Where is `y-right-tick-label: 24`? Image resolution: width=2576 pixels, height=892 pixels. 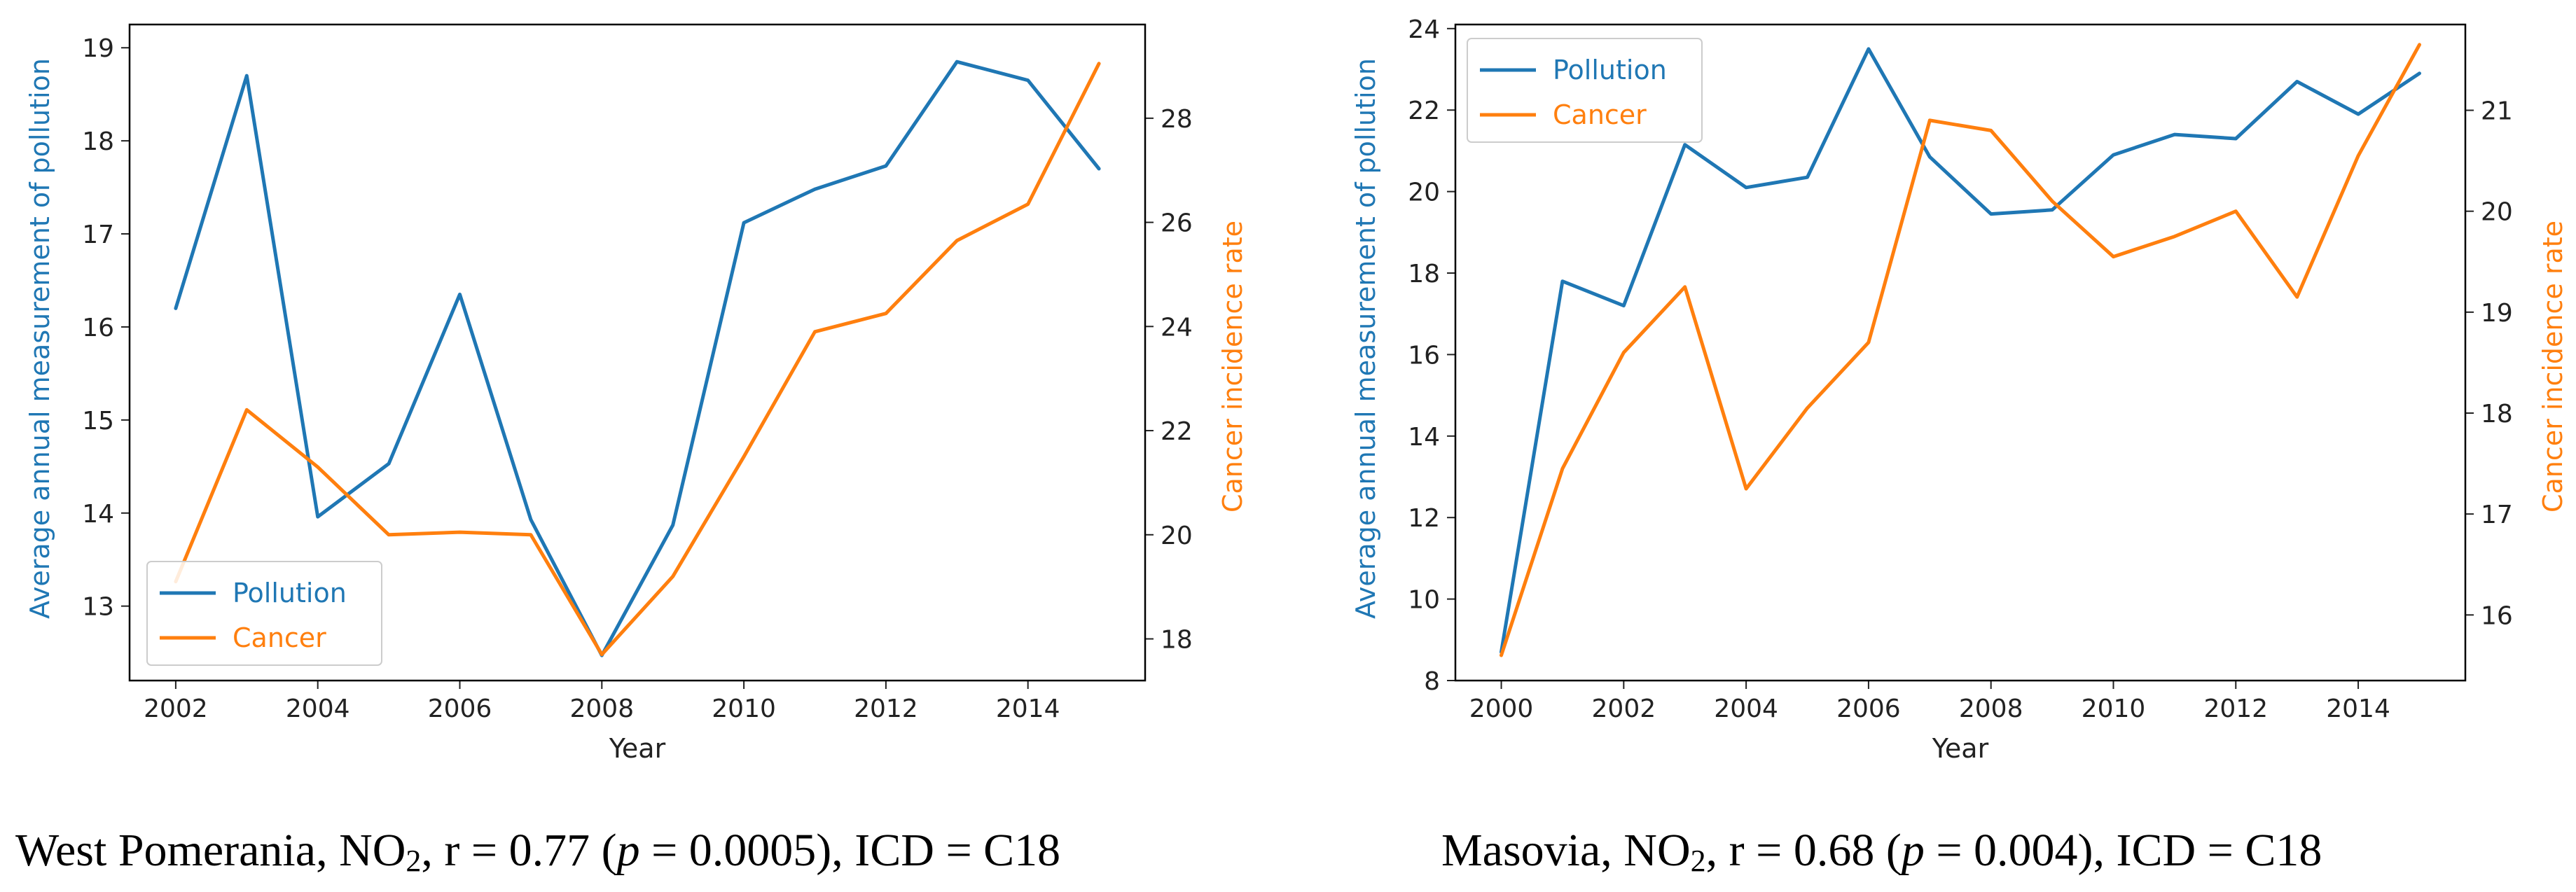 y-right-tick-label: 24 is located at coordinates (1177, 327).